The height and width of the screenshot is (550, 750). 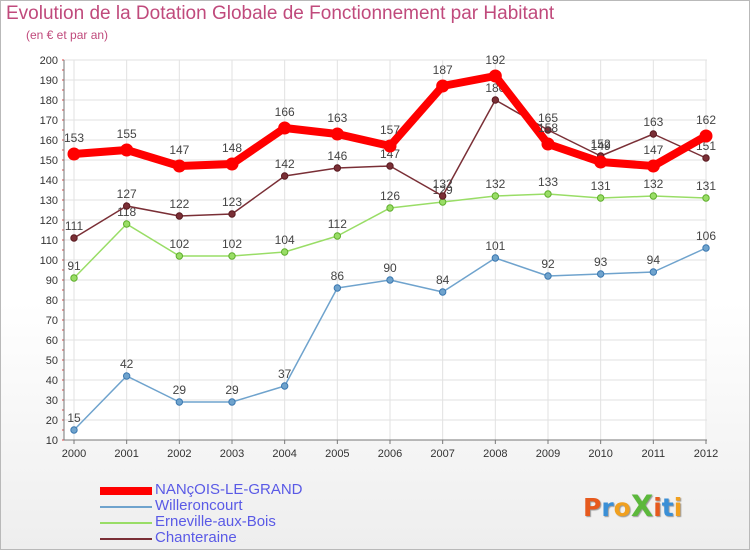 I want to click on data-label: 42, so click(x=127, y=364).